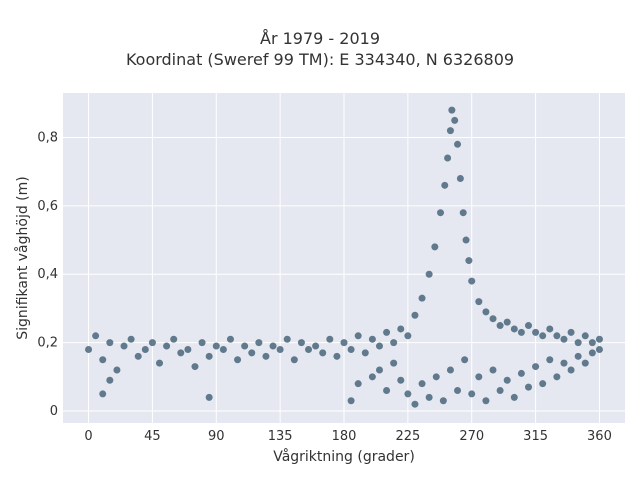  What do you see at coordinates (320, 38) in the screenshot?
I see `chart-title: År 1979 - 2019` at bounding box center [320, 38].